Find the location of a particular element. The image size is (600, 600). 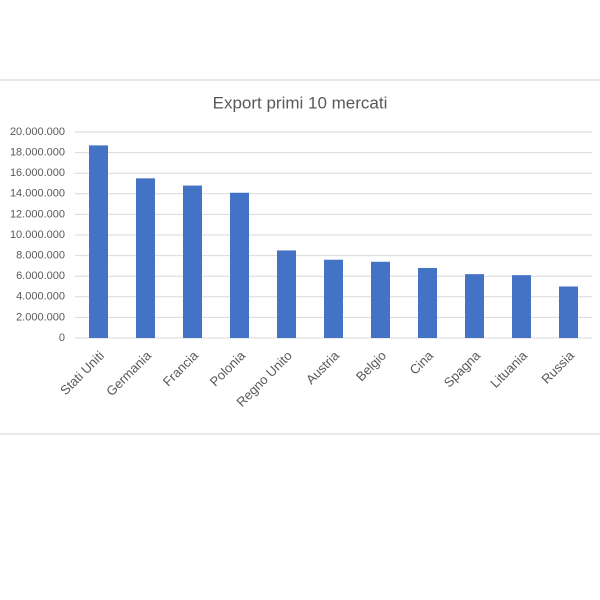

x-tick-label: Spagna is located at coordinates (462, 368).